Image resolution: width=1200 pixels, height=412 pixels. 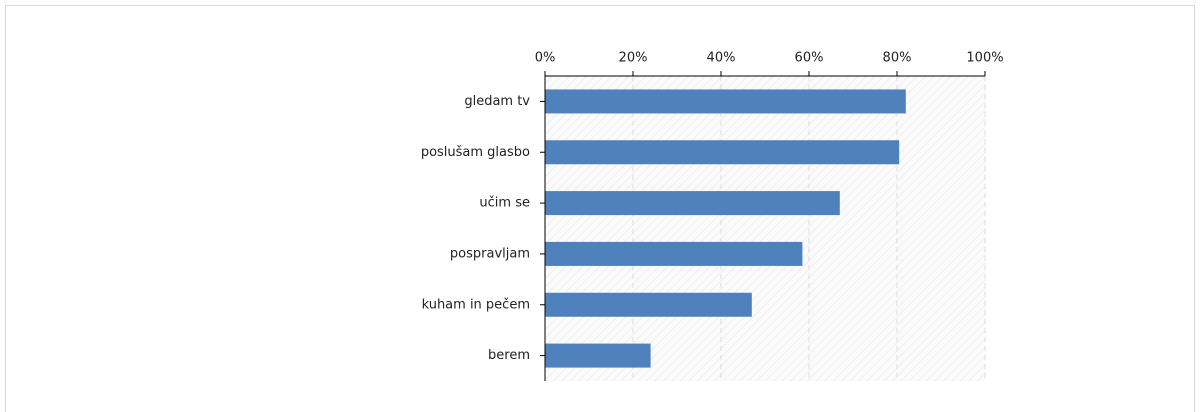 What do you see at coordinates (633, 58) in the screenshot?
I see `x-tick-label: 20%` at bounding box center [633, 58].